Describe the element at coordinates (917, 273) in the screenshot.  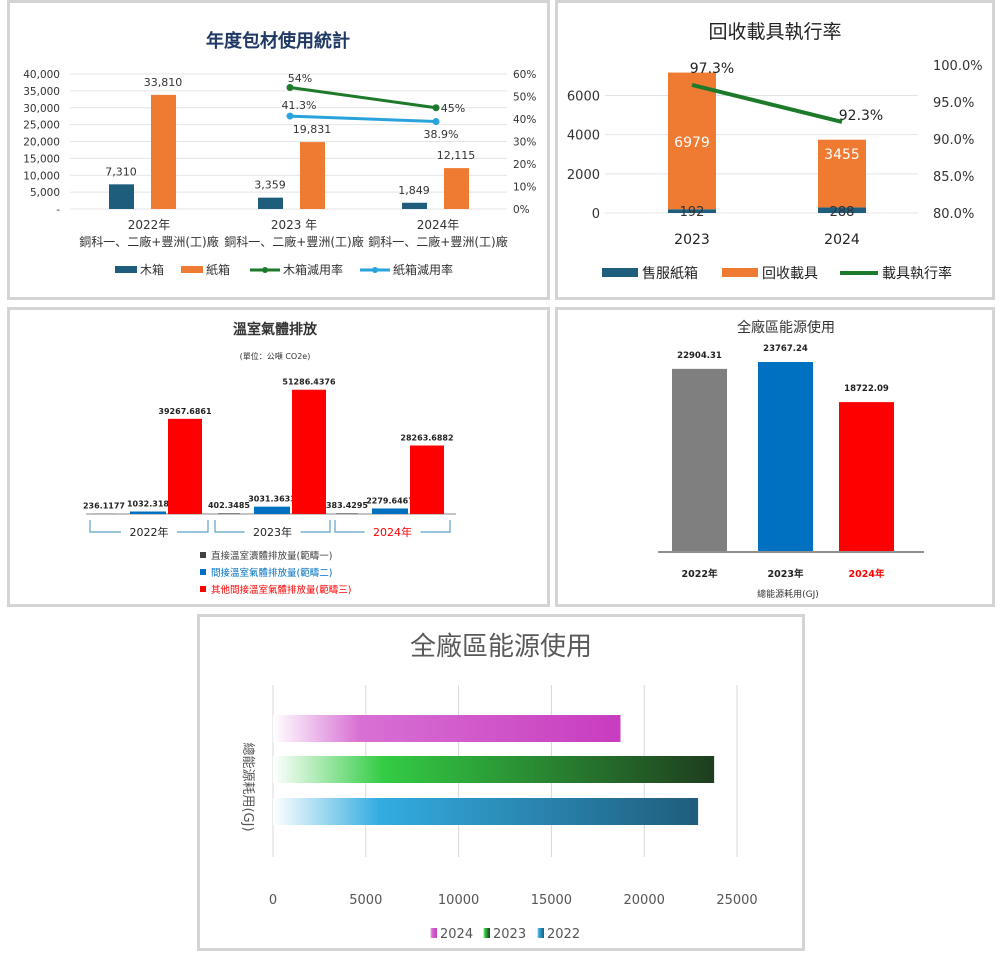
I see `legend-label: 載具執行率` at that location.